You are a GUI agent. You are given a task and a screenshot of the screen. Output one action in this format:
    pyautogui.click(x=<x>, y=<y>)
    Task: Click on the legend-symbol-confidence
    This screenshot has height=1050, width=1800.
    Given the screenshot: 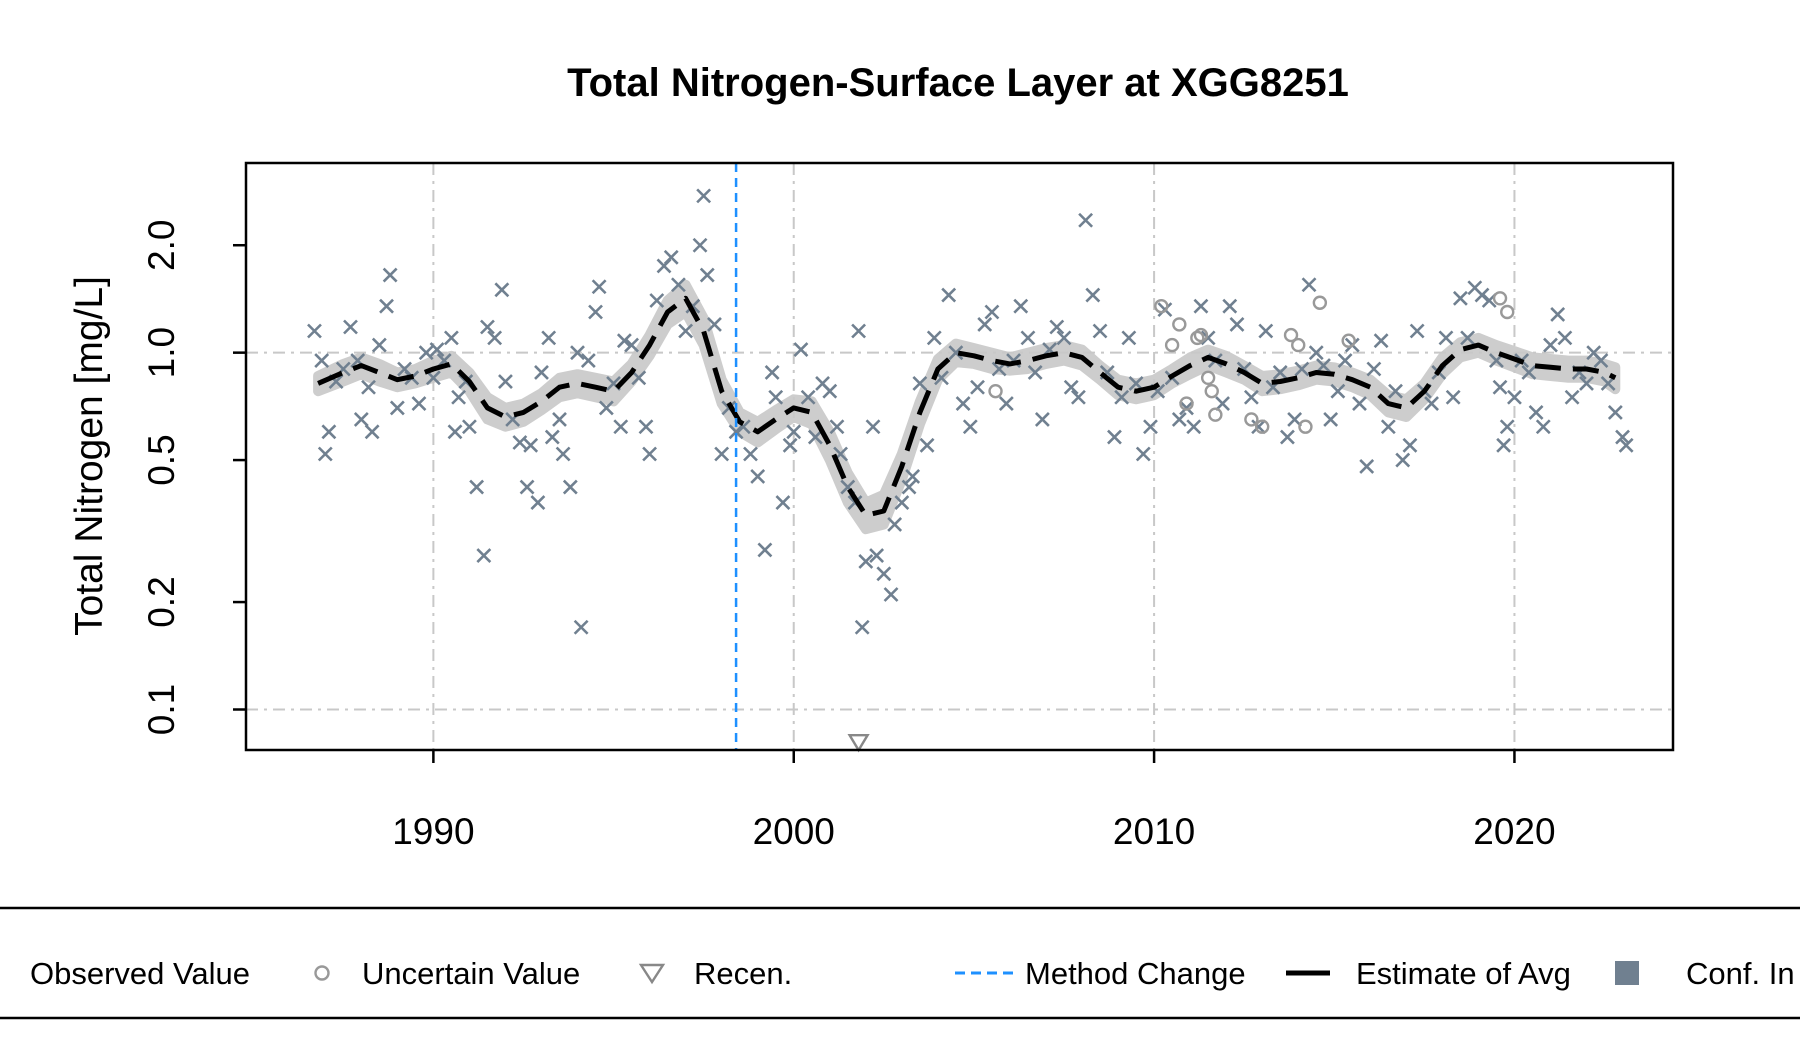 What is the action you would take?
    pyautogui.click(x=1627, y=973)
    